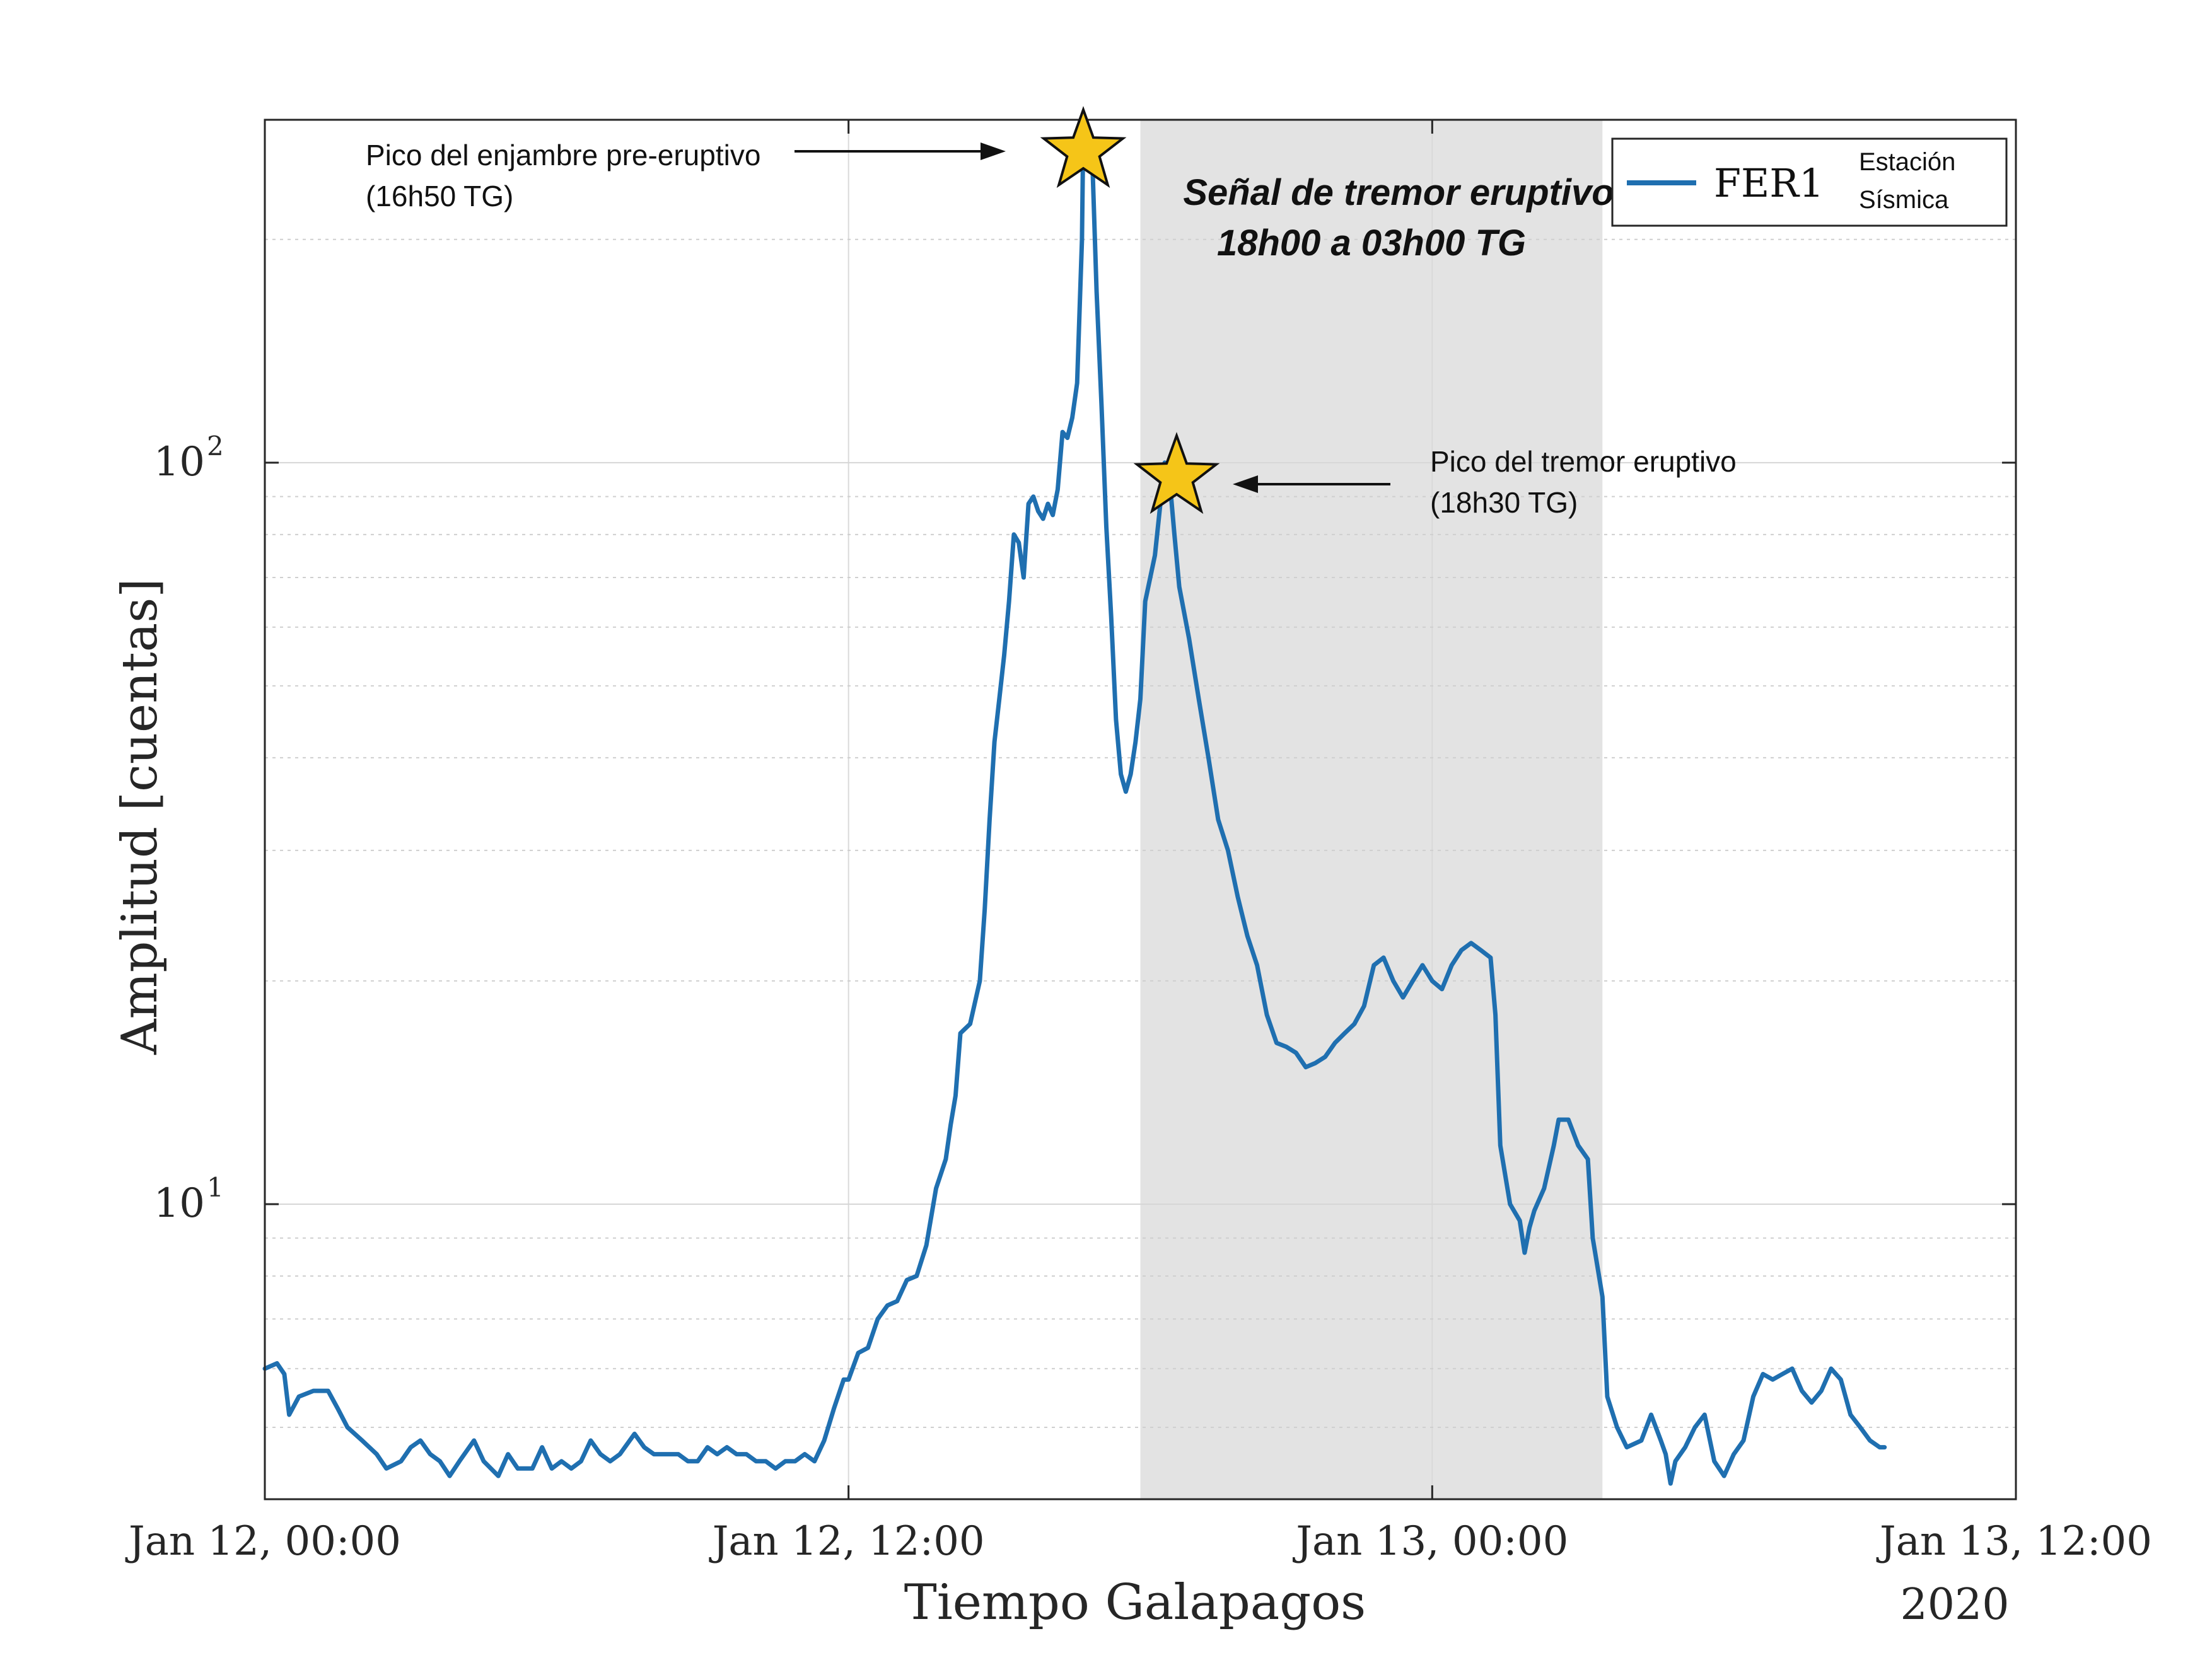  I want to click on annotation-swarm-line2: (16h50 TG), so click(439, 196).